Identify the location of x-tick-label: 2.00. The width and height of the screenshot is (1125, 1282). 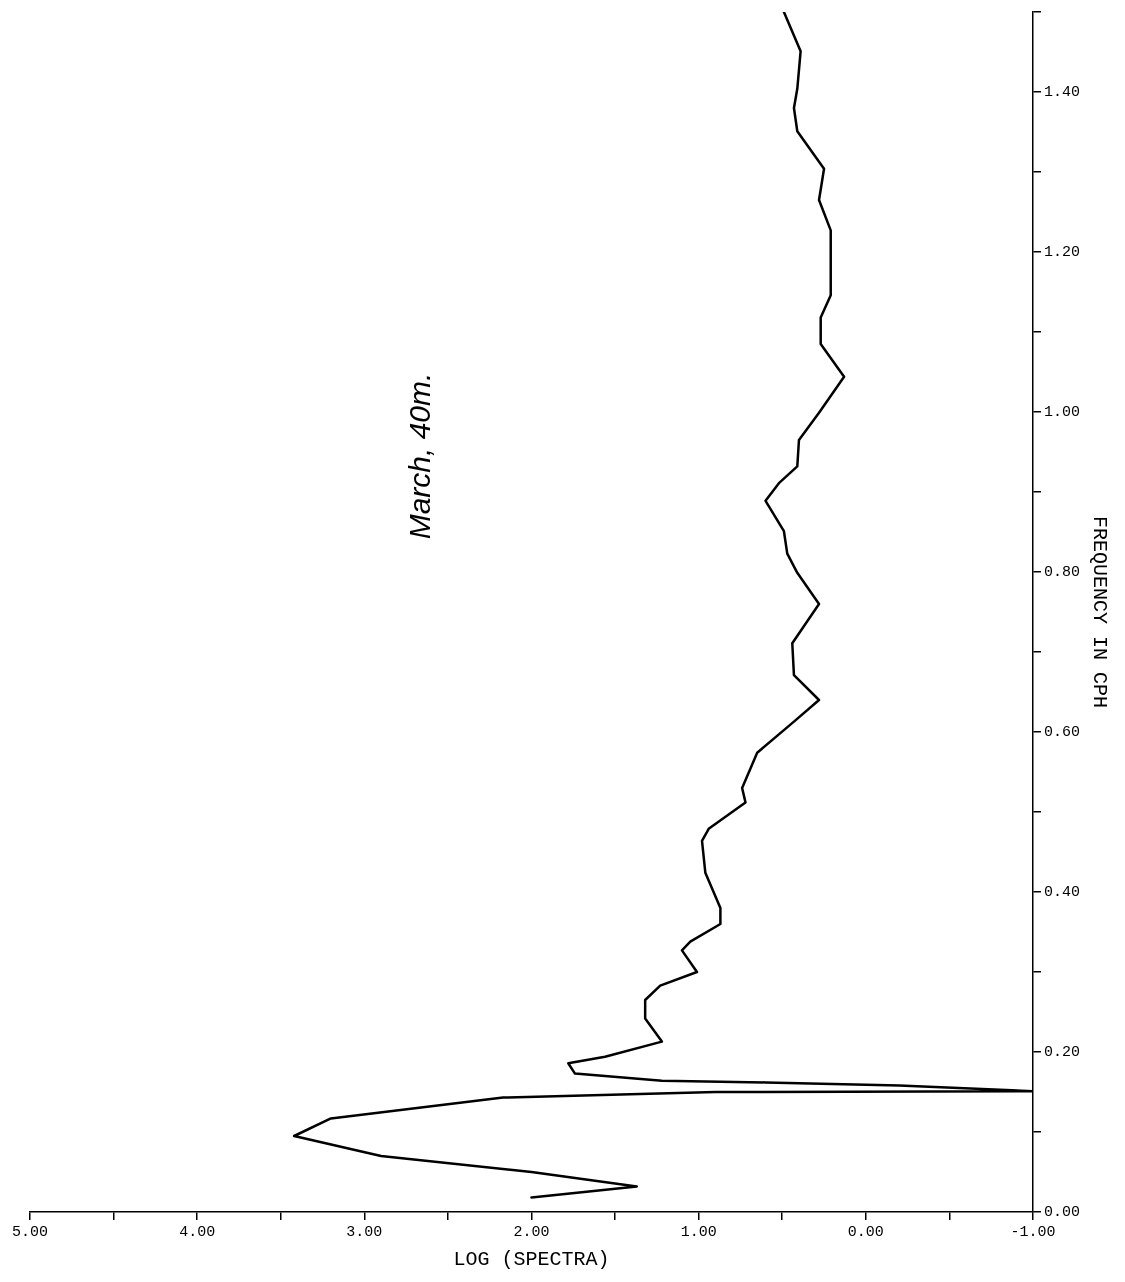
(531, 1232).